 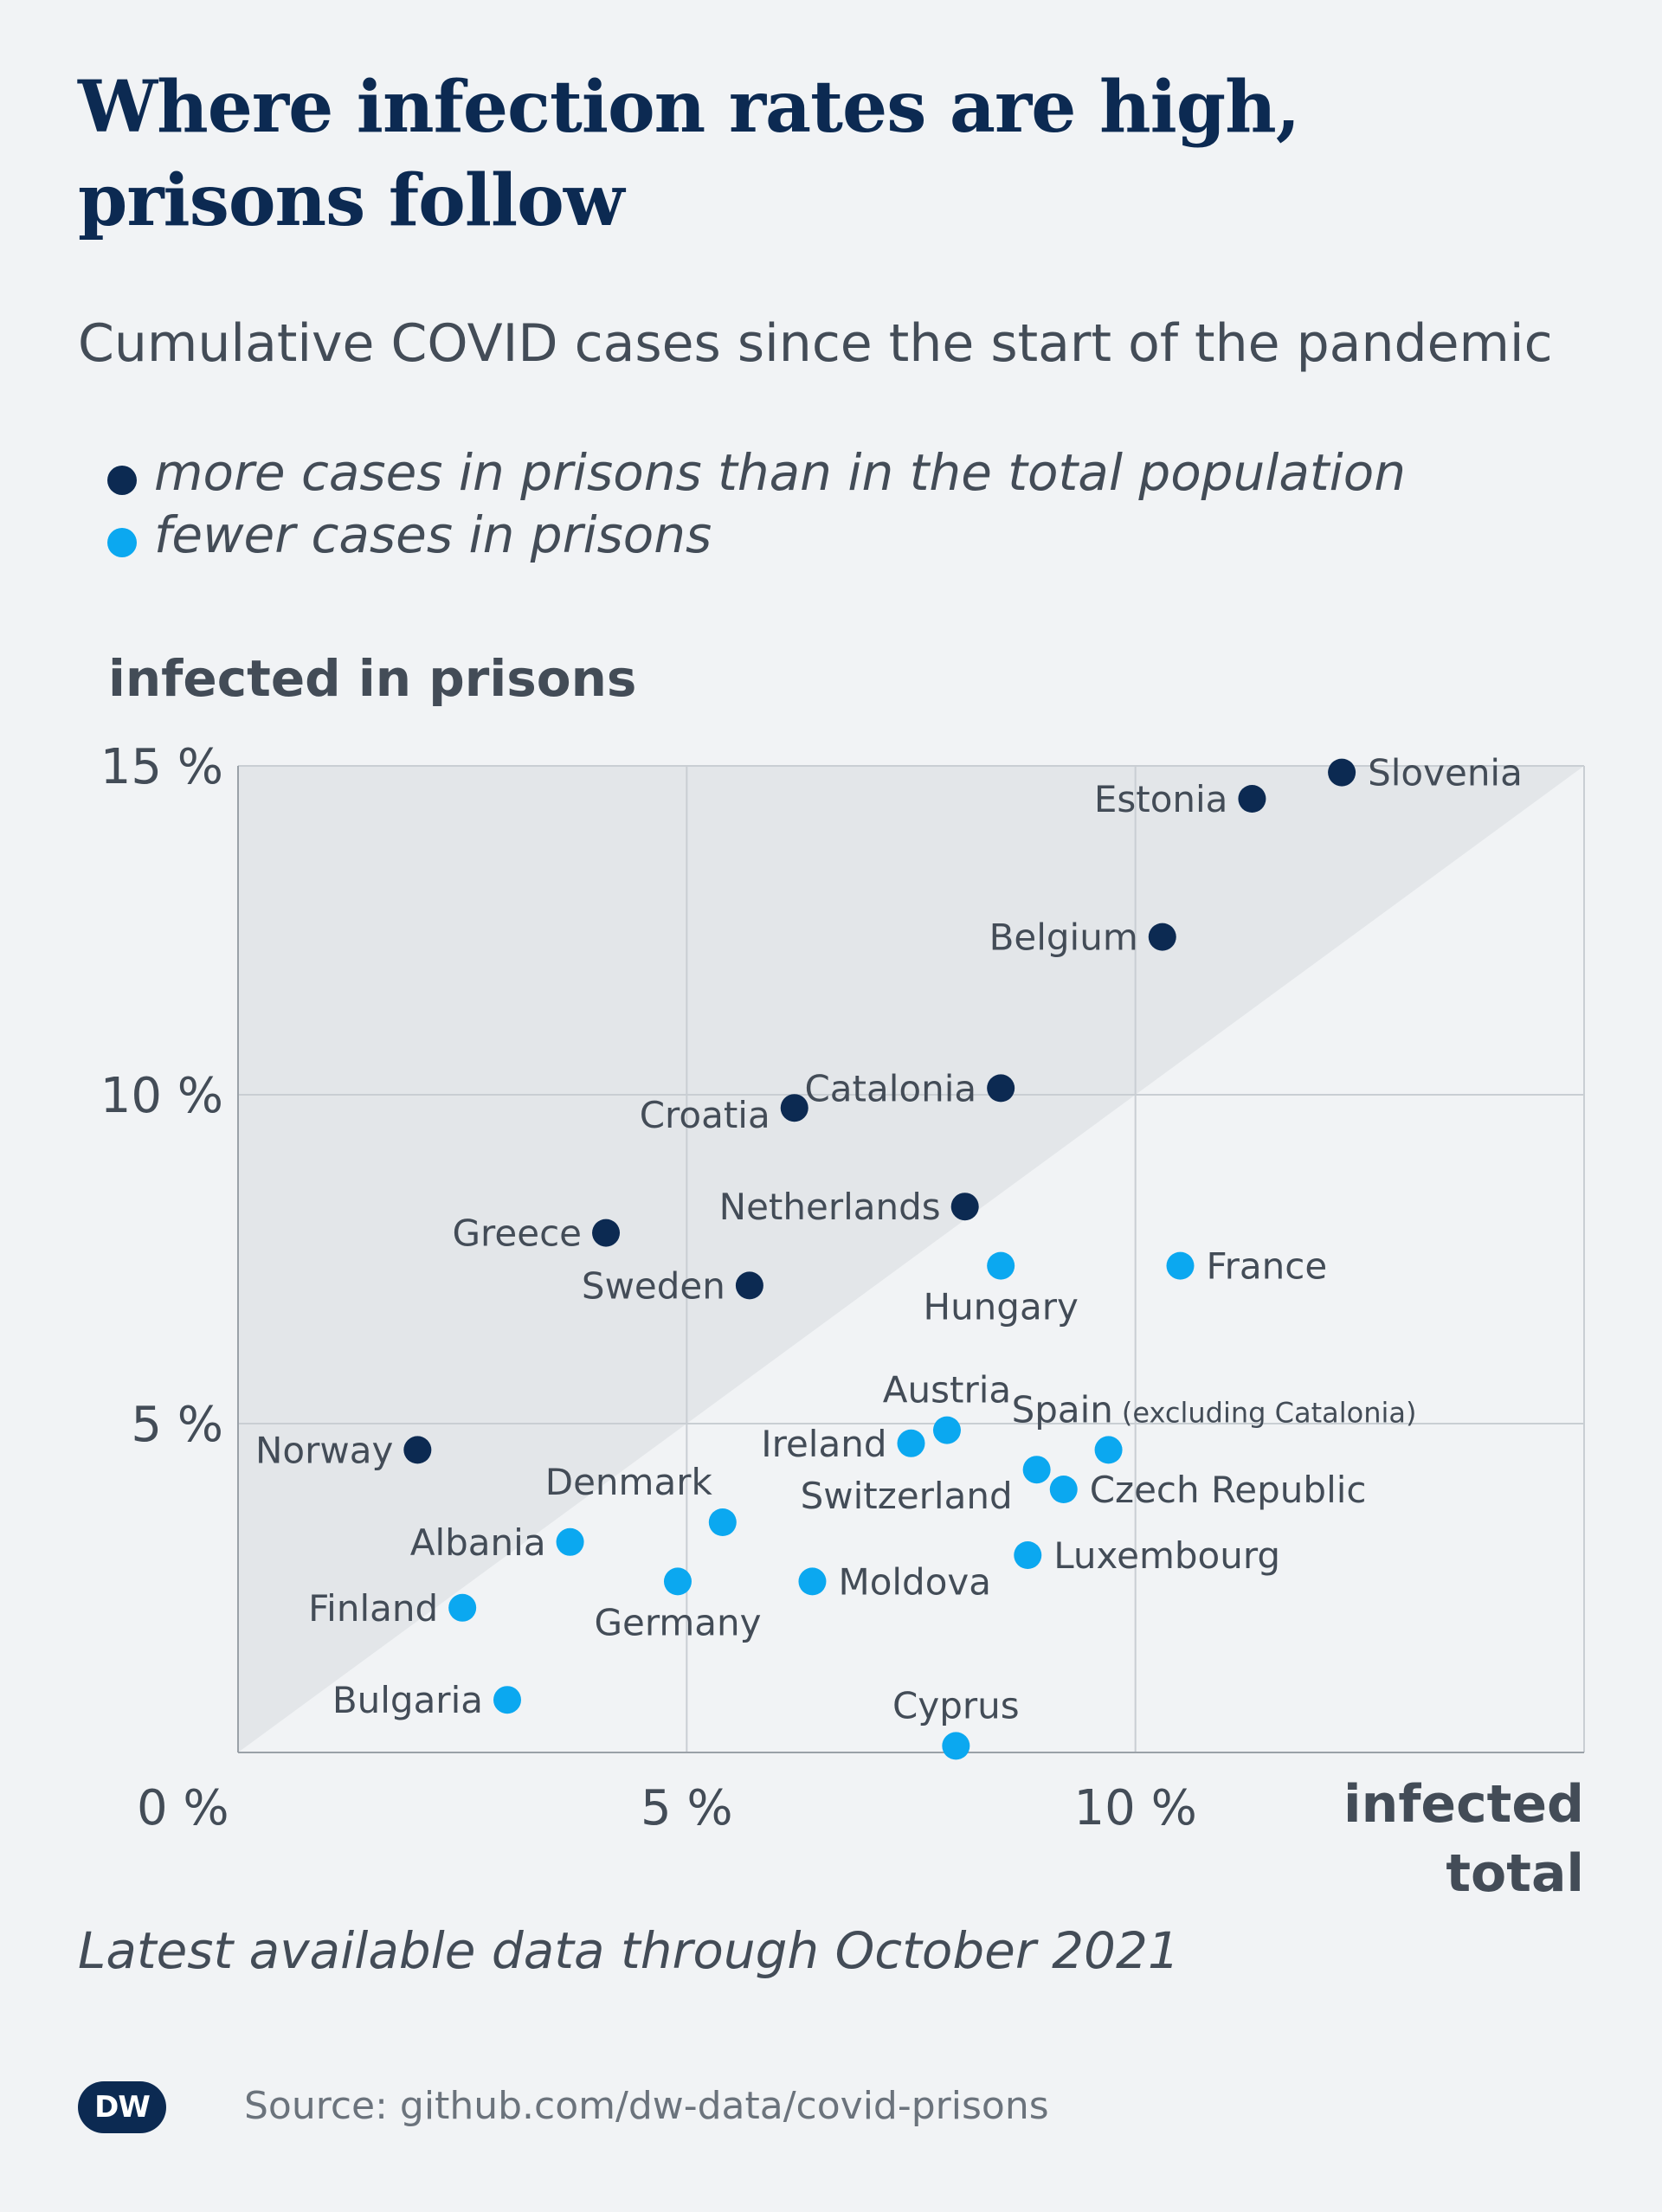 What do you see at coordinates (1267, 1266) in the screenshot?
I see `point-label-france: France` at bounding box center [1267, 1266].